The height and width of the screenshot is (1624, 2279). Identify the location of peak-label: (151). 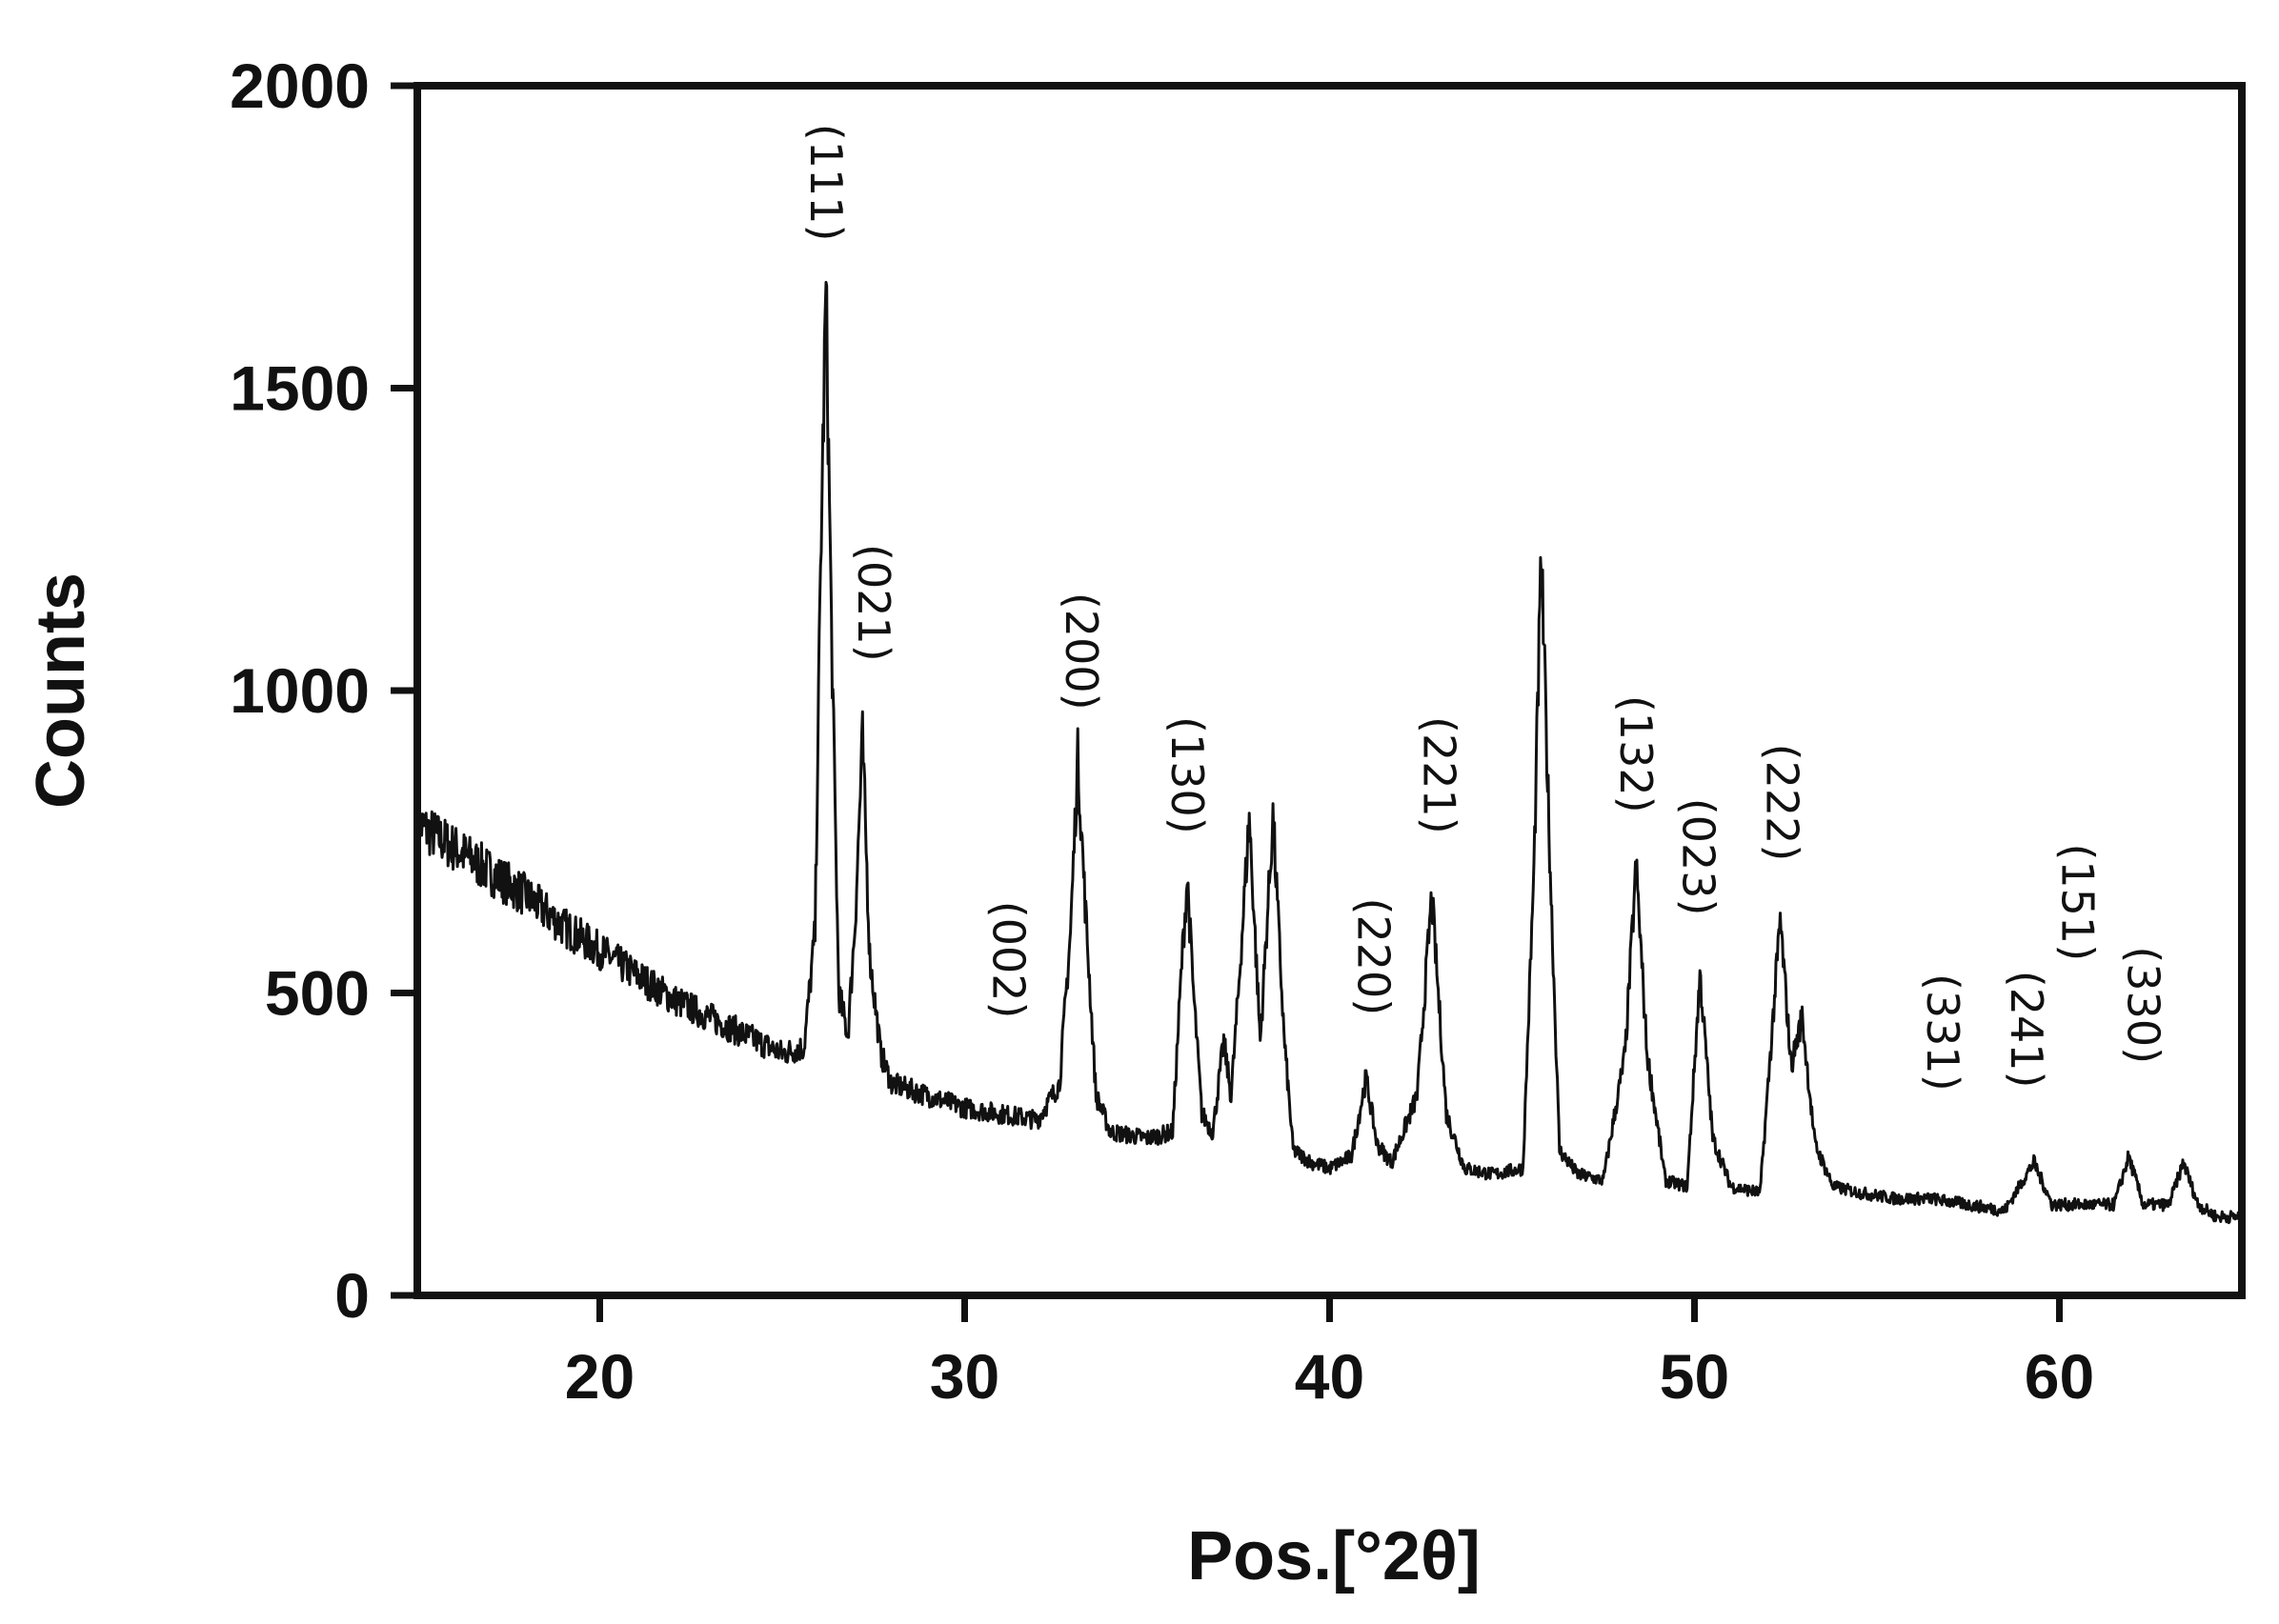
(2078, 902).